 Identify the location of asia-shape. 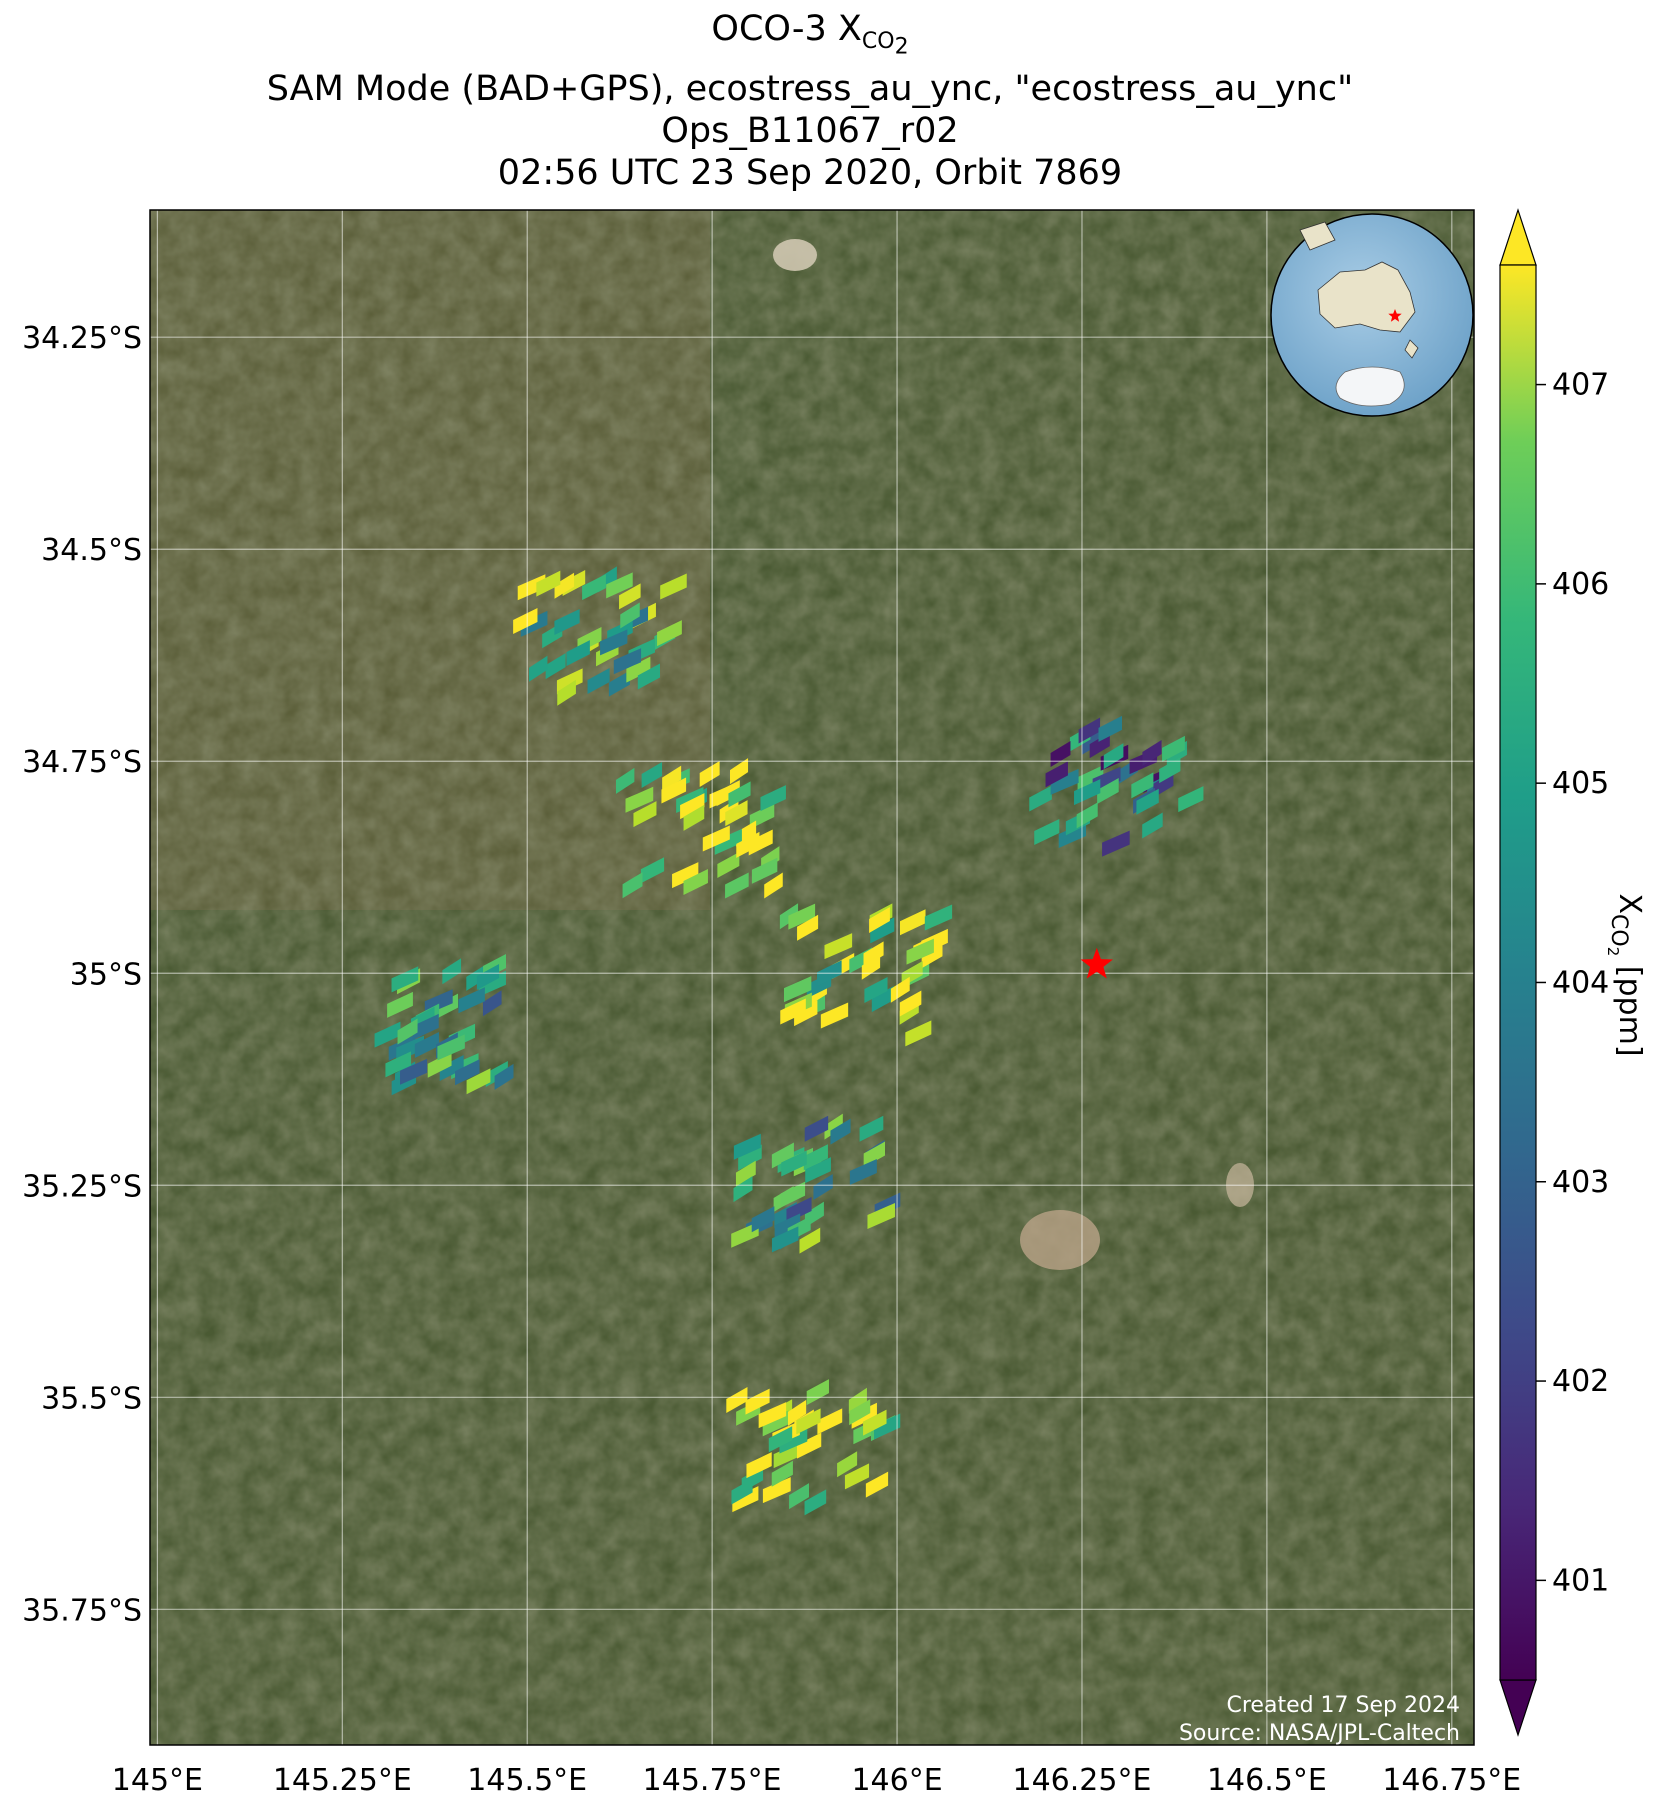
(1317, 236).